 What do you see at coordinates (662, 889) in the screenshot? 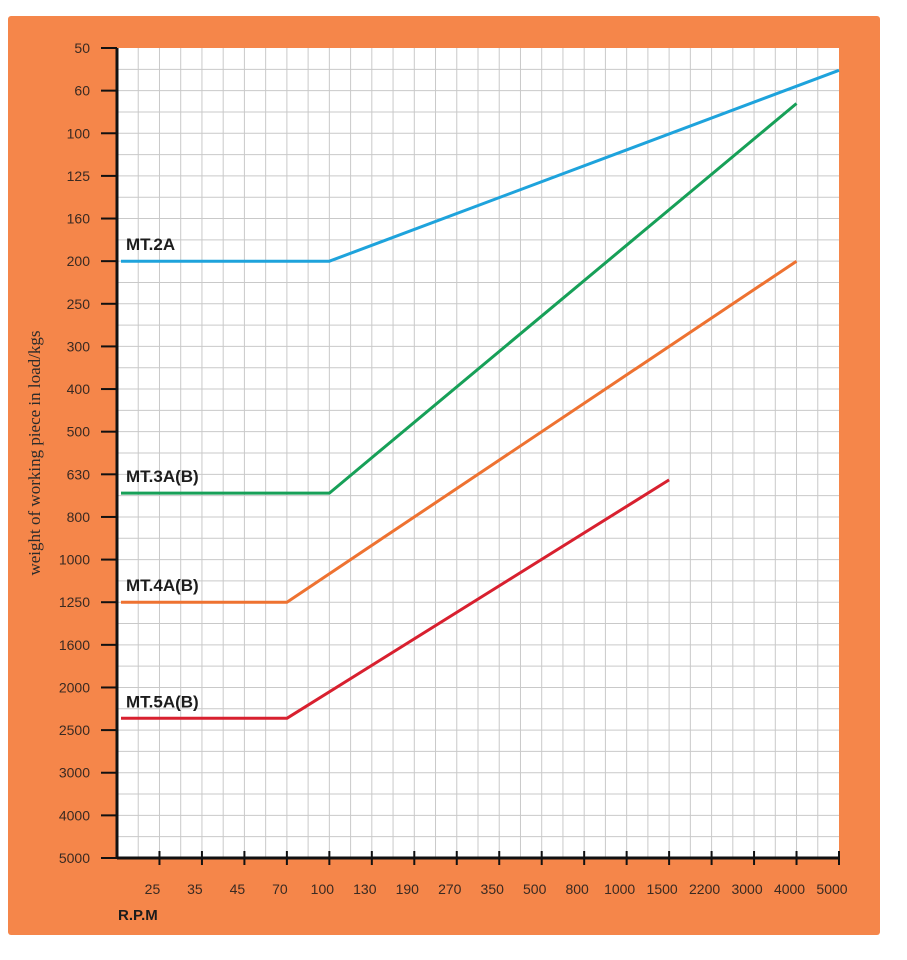
I see `x-tick-label: 1500` at bounding box center [662, 889].